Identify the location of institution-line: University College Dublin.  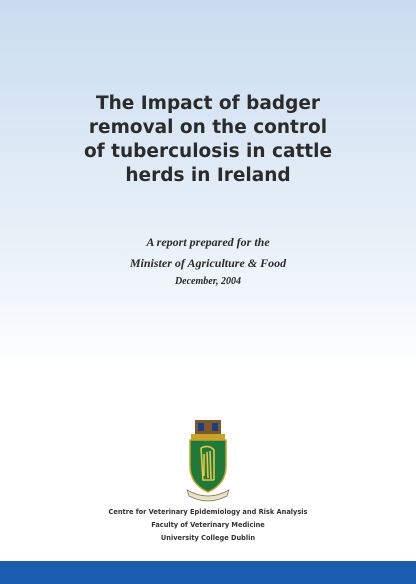
(208, 538).